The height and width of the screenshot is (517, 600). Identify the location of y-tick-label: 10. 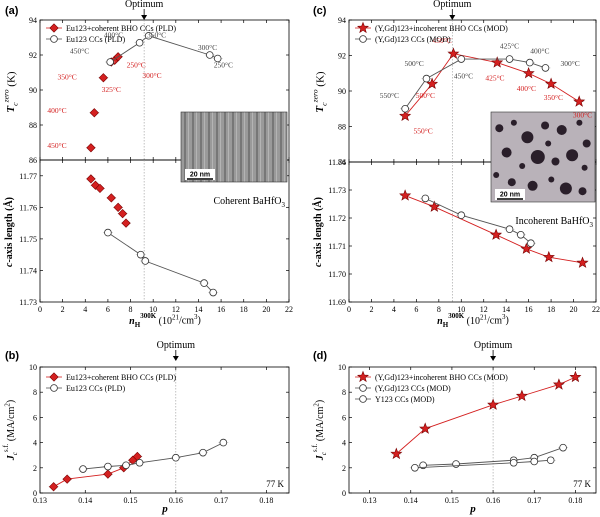
(33, 367).